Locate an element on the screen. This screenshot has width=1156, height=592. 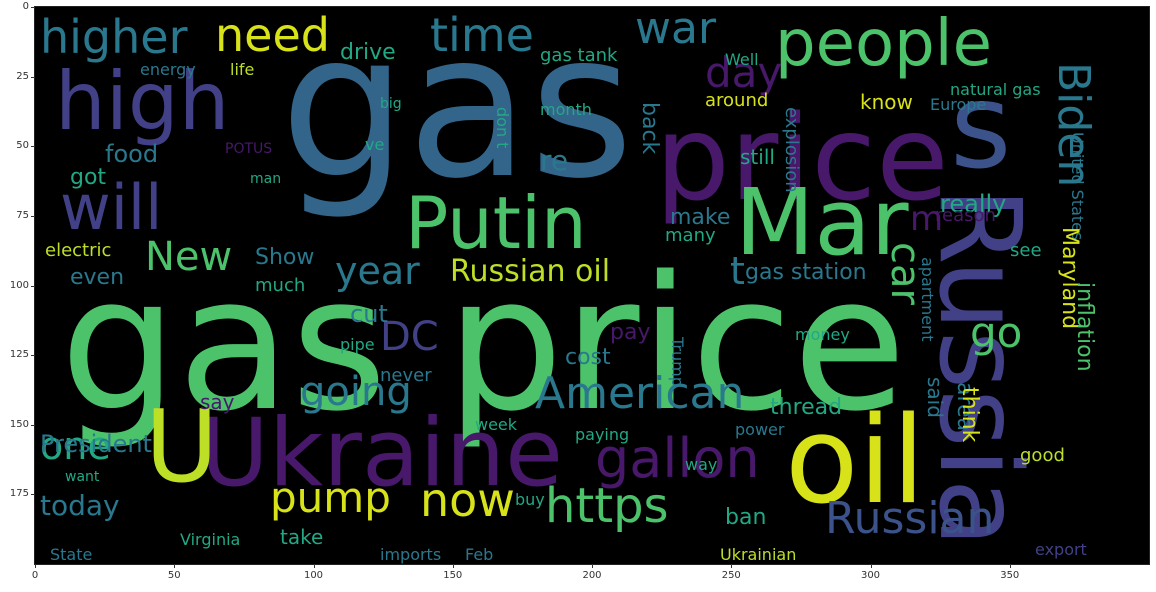
word-make: make is located at coordinates (700, 217).